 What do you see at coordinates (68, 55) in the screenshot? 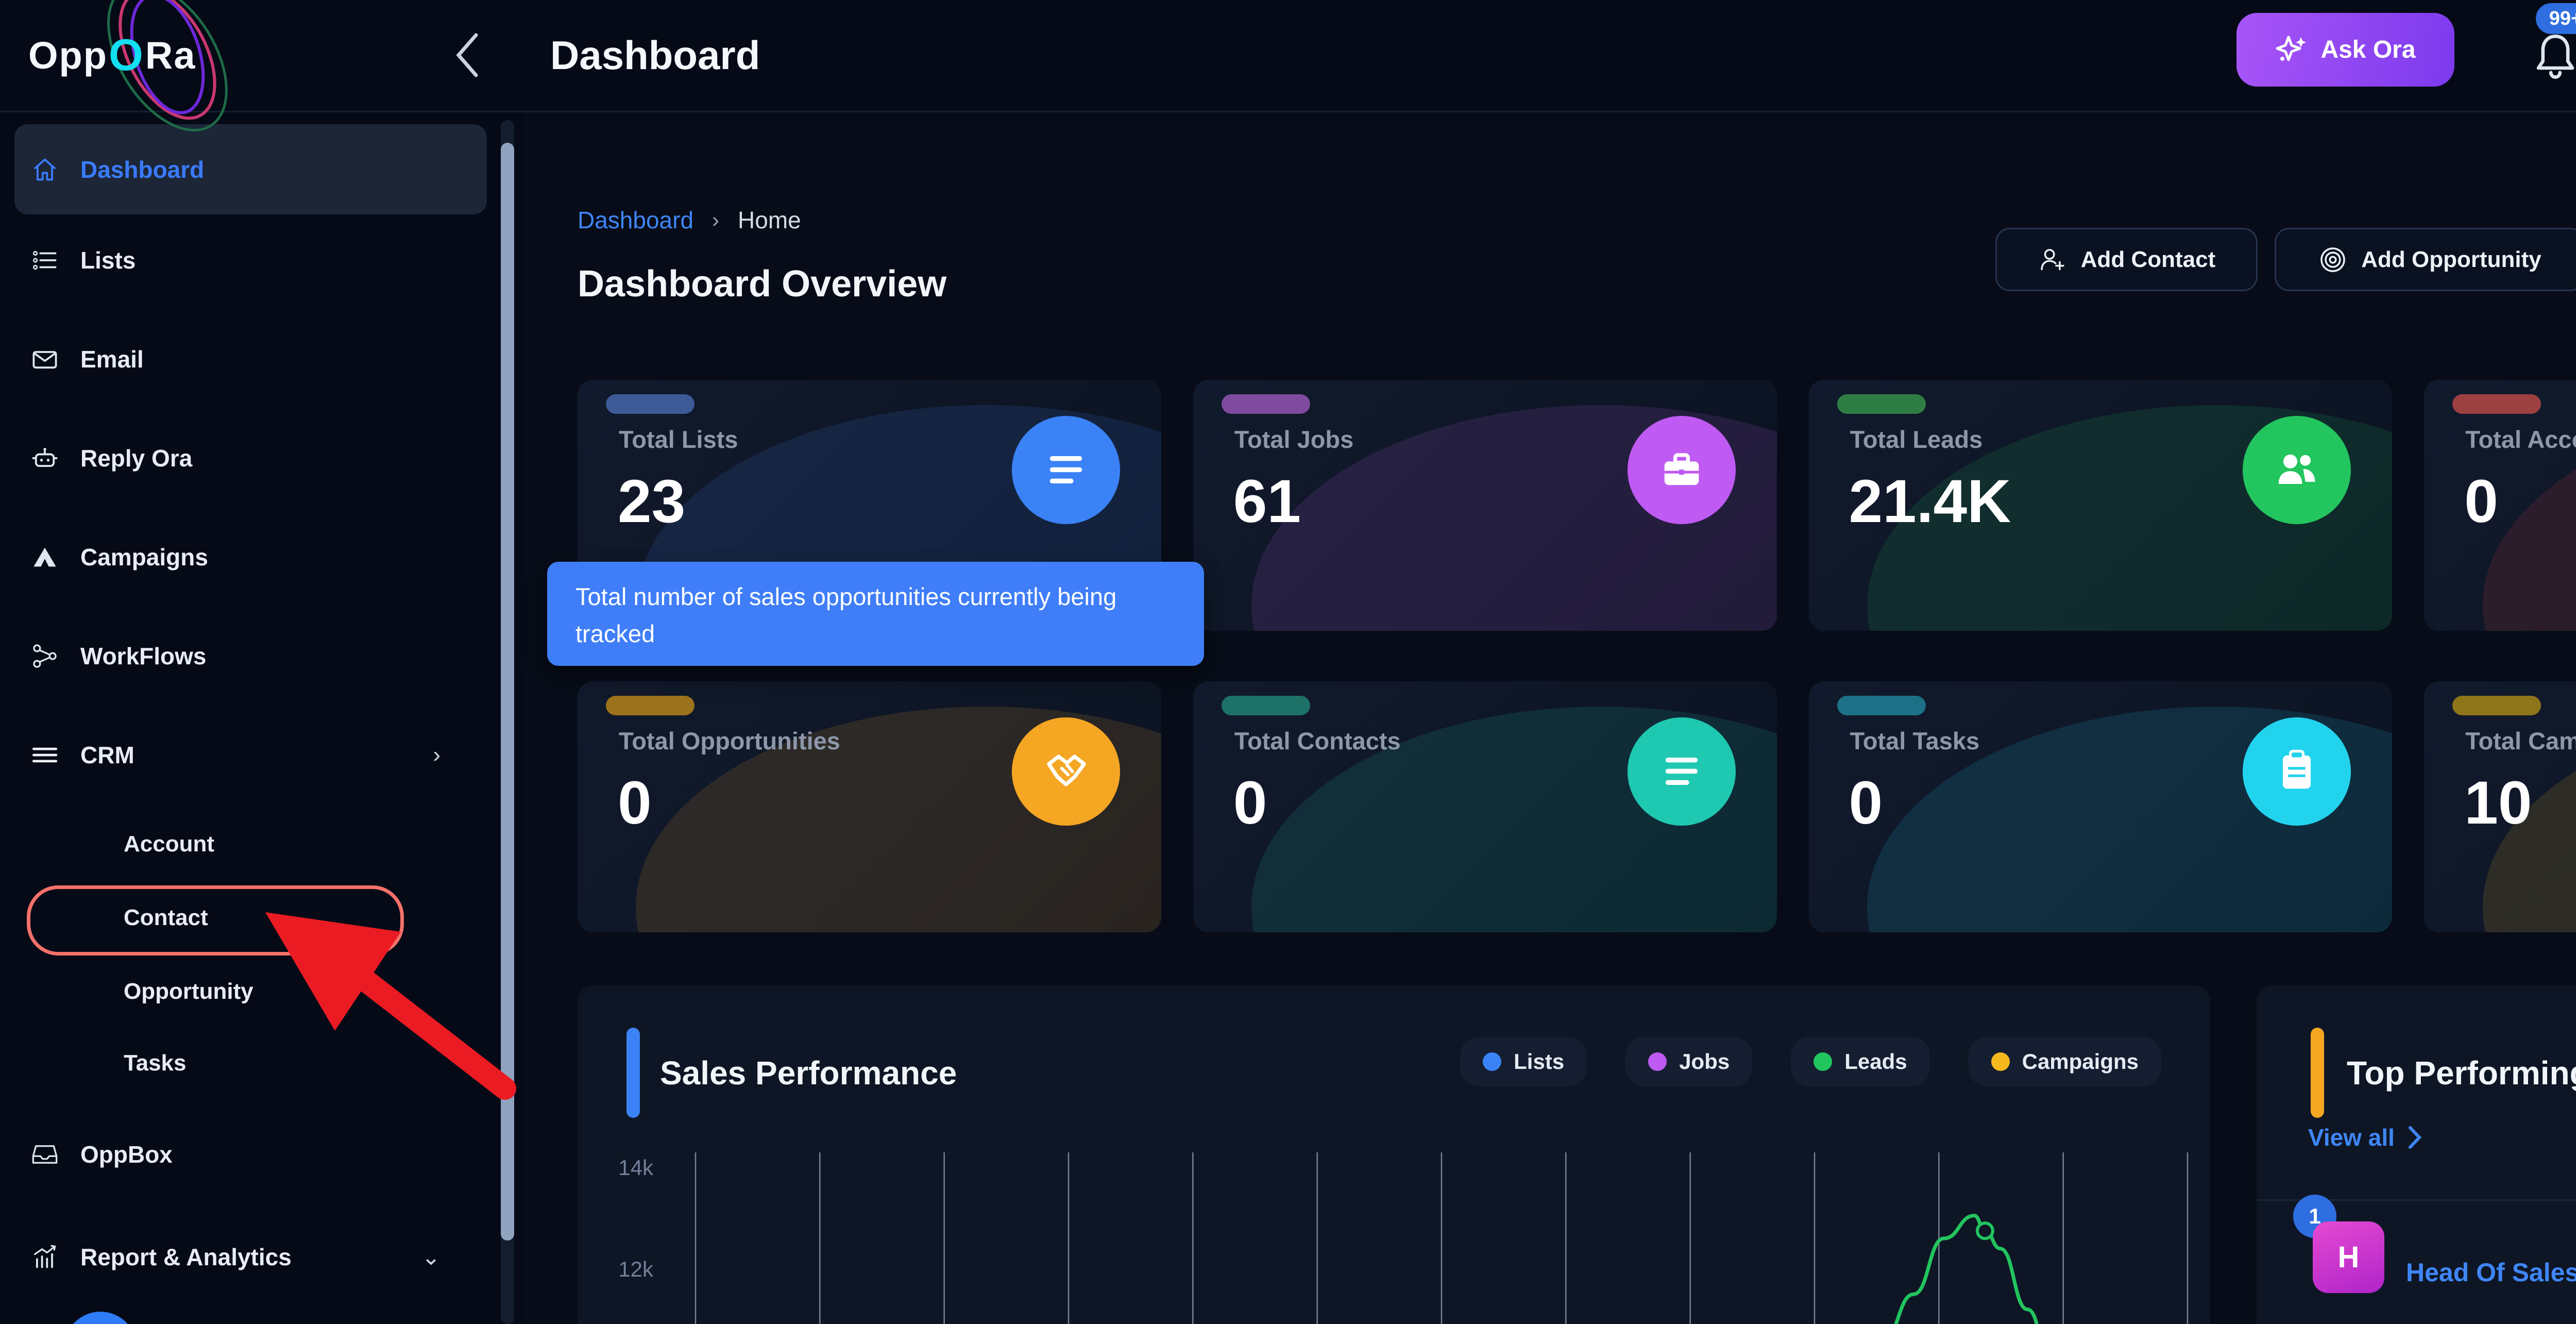
I see `logo-text-pre: Opp` at bounding box center [68, 55].